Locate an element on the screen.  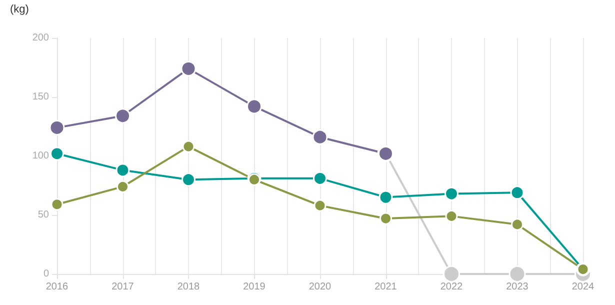
x-tick-label: 2019 is located at coordinates (254, 287).